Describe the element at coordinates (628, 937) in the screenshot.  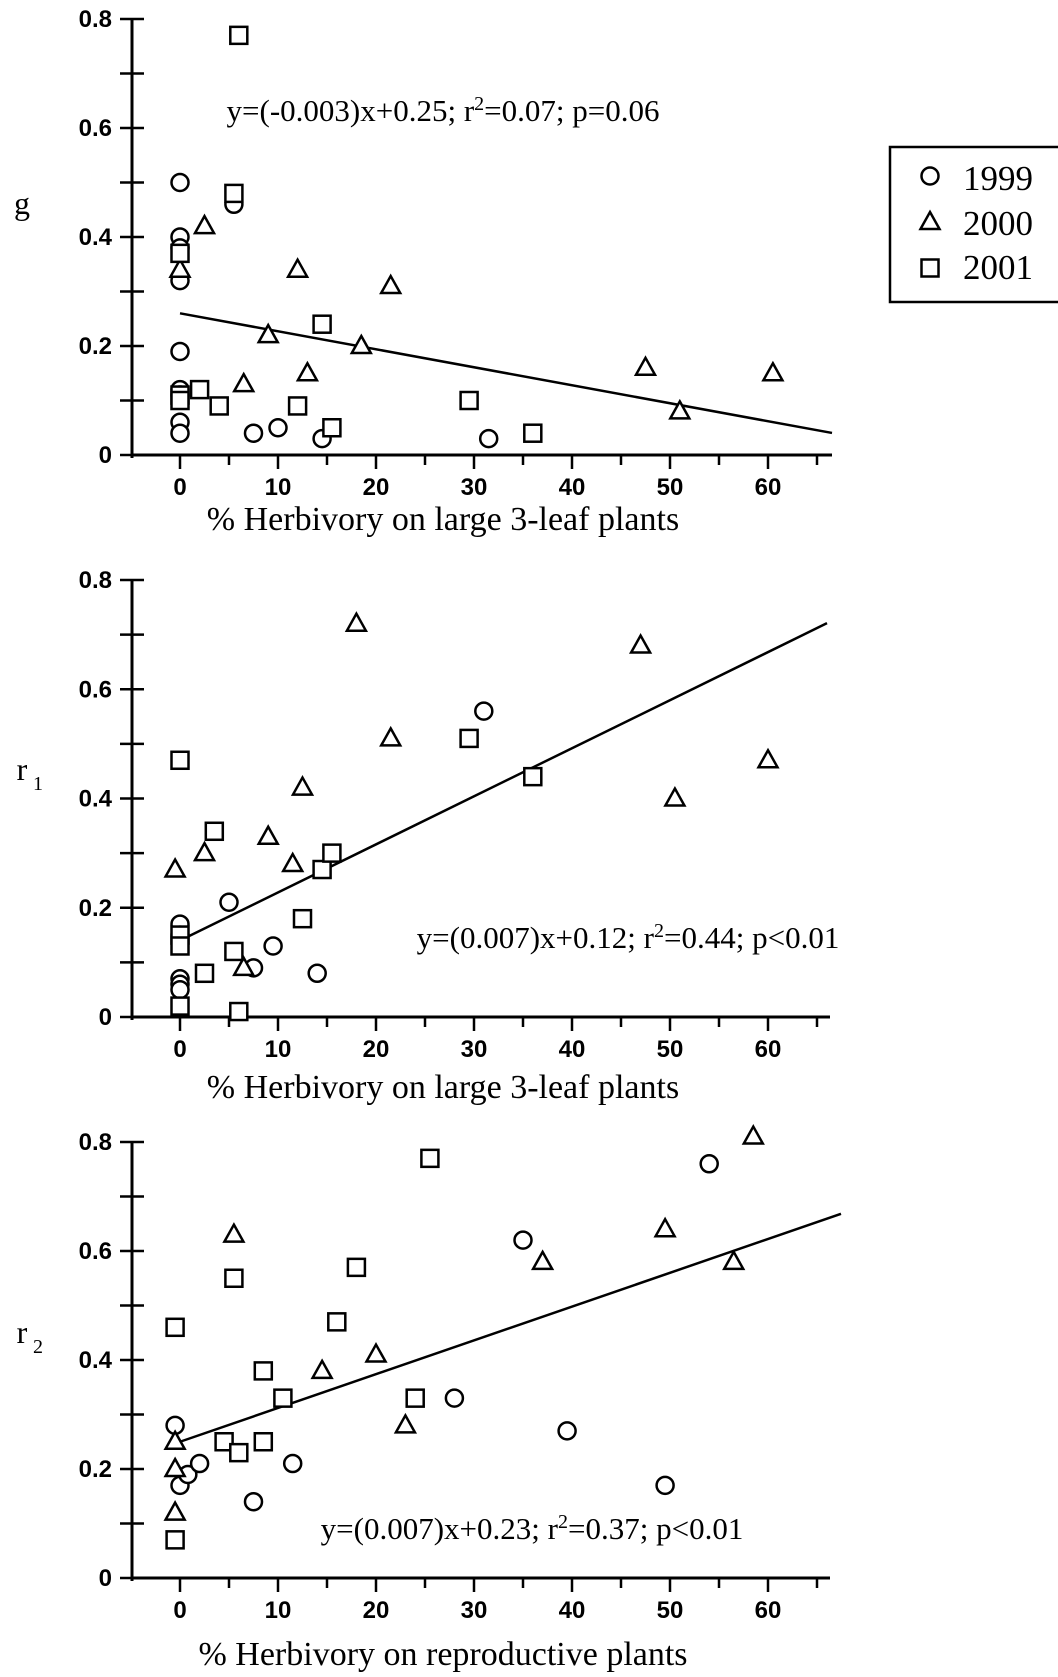
I see `regression-annotation: y=(0.007)x+0.12; r2=0.44; p<0.01` at that location.